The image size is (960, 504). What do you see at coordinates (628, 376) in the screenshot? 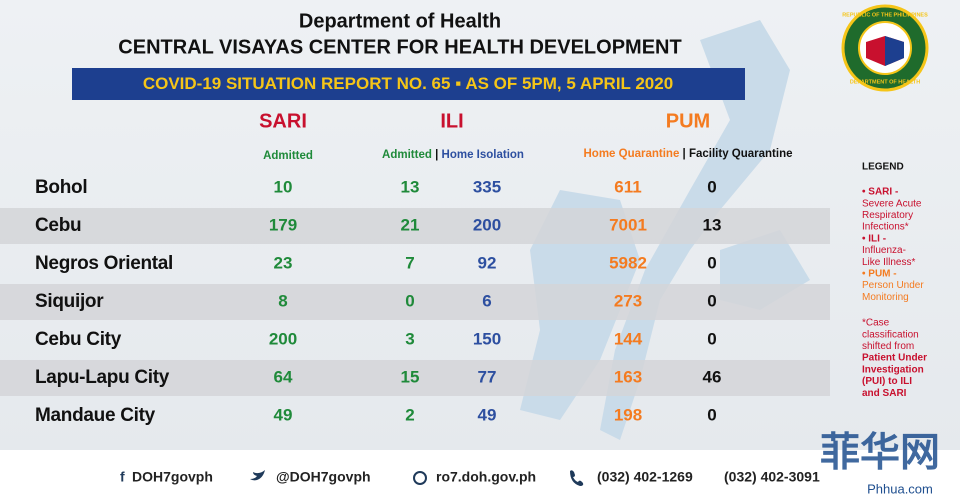
I see `cell: 163` at bounding box center [628, 376].